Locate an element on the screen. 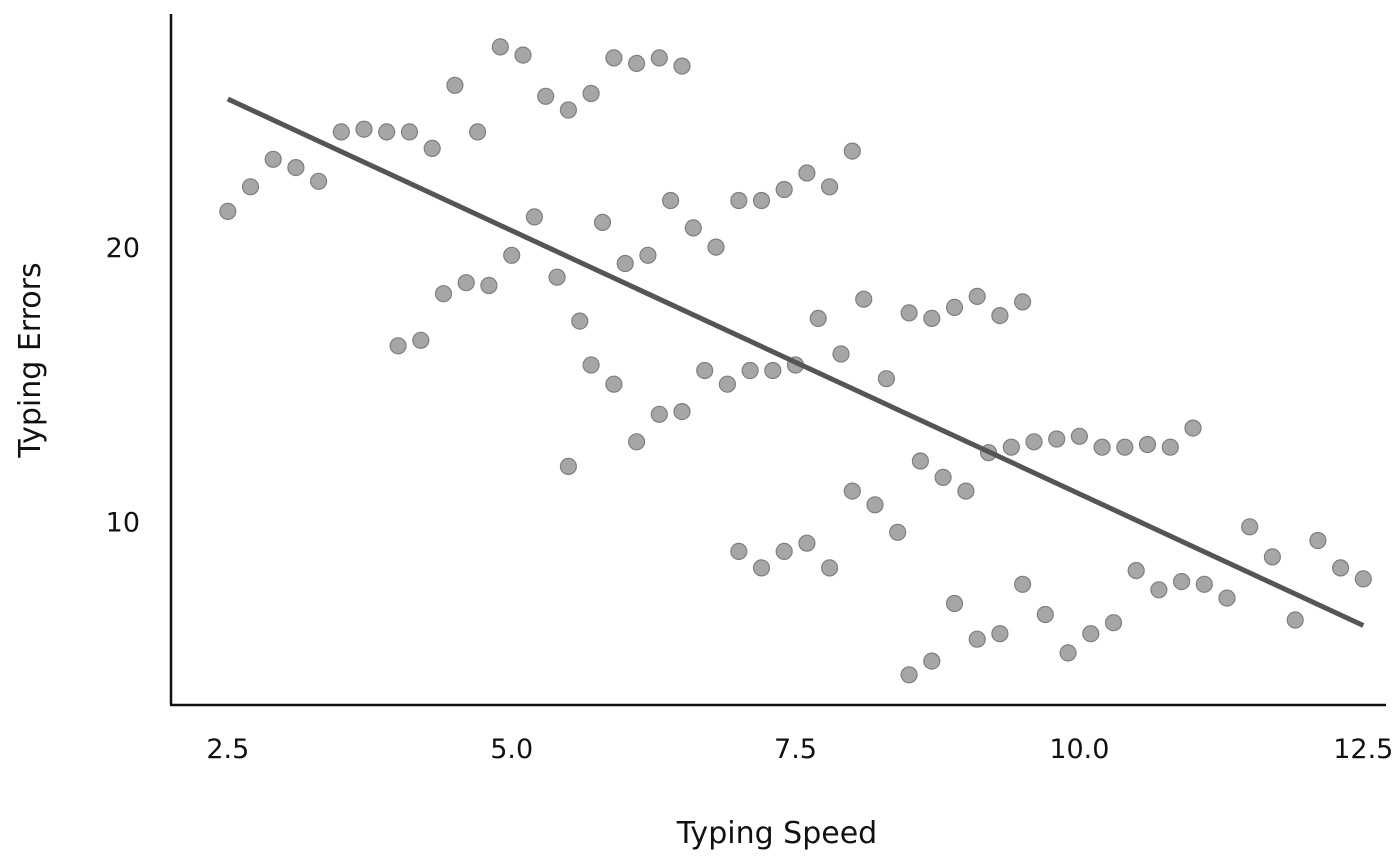  x-tick-labels: 2.5 5.0 7.5 10.0 12.5 is located at coordinates (799, 749).